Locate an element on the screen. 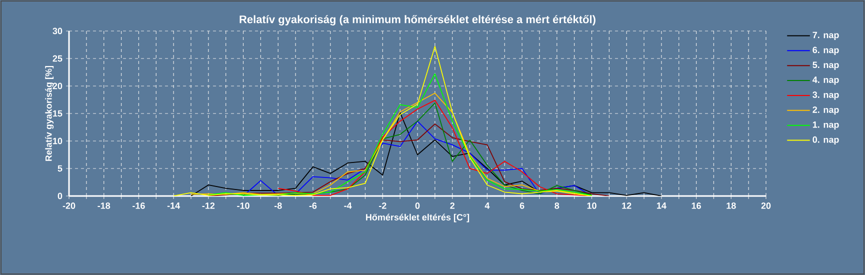 This screenshot has height=275, width=865. x-tick-label: 10 is located at coordinates (591, 205).